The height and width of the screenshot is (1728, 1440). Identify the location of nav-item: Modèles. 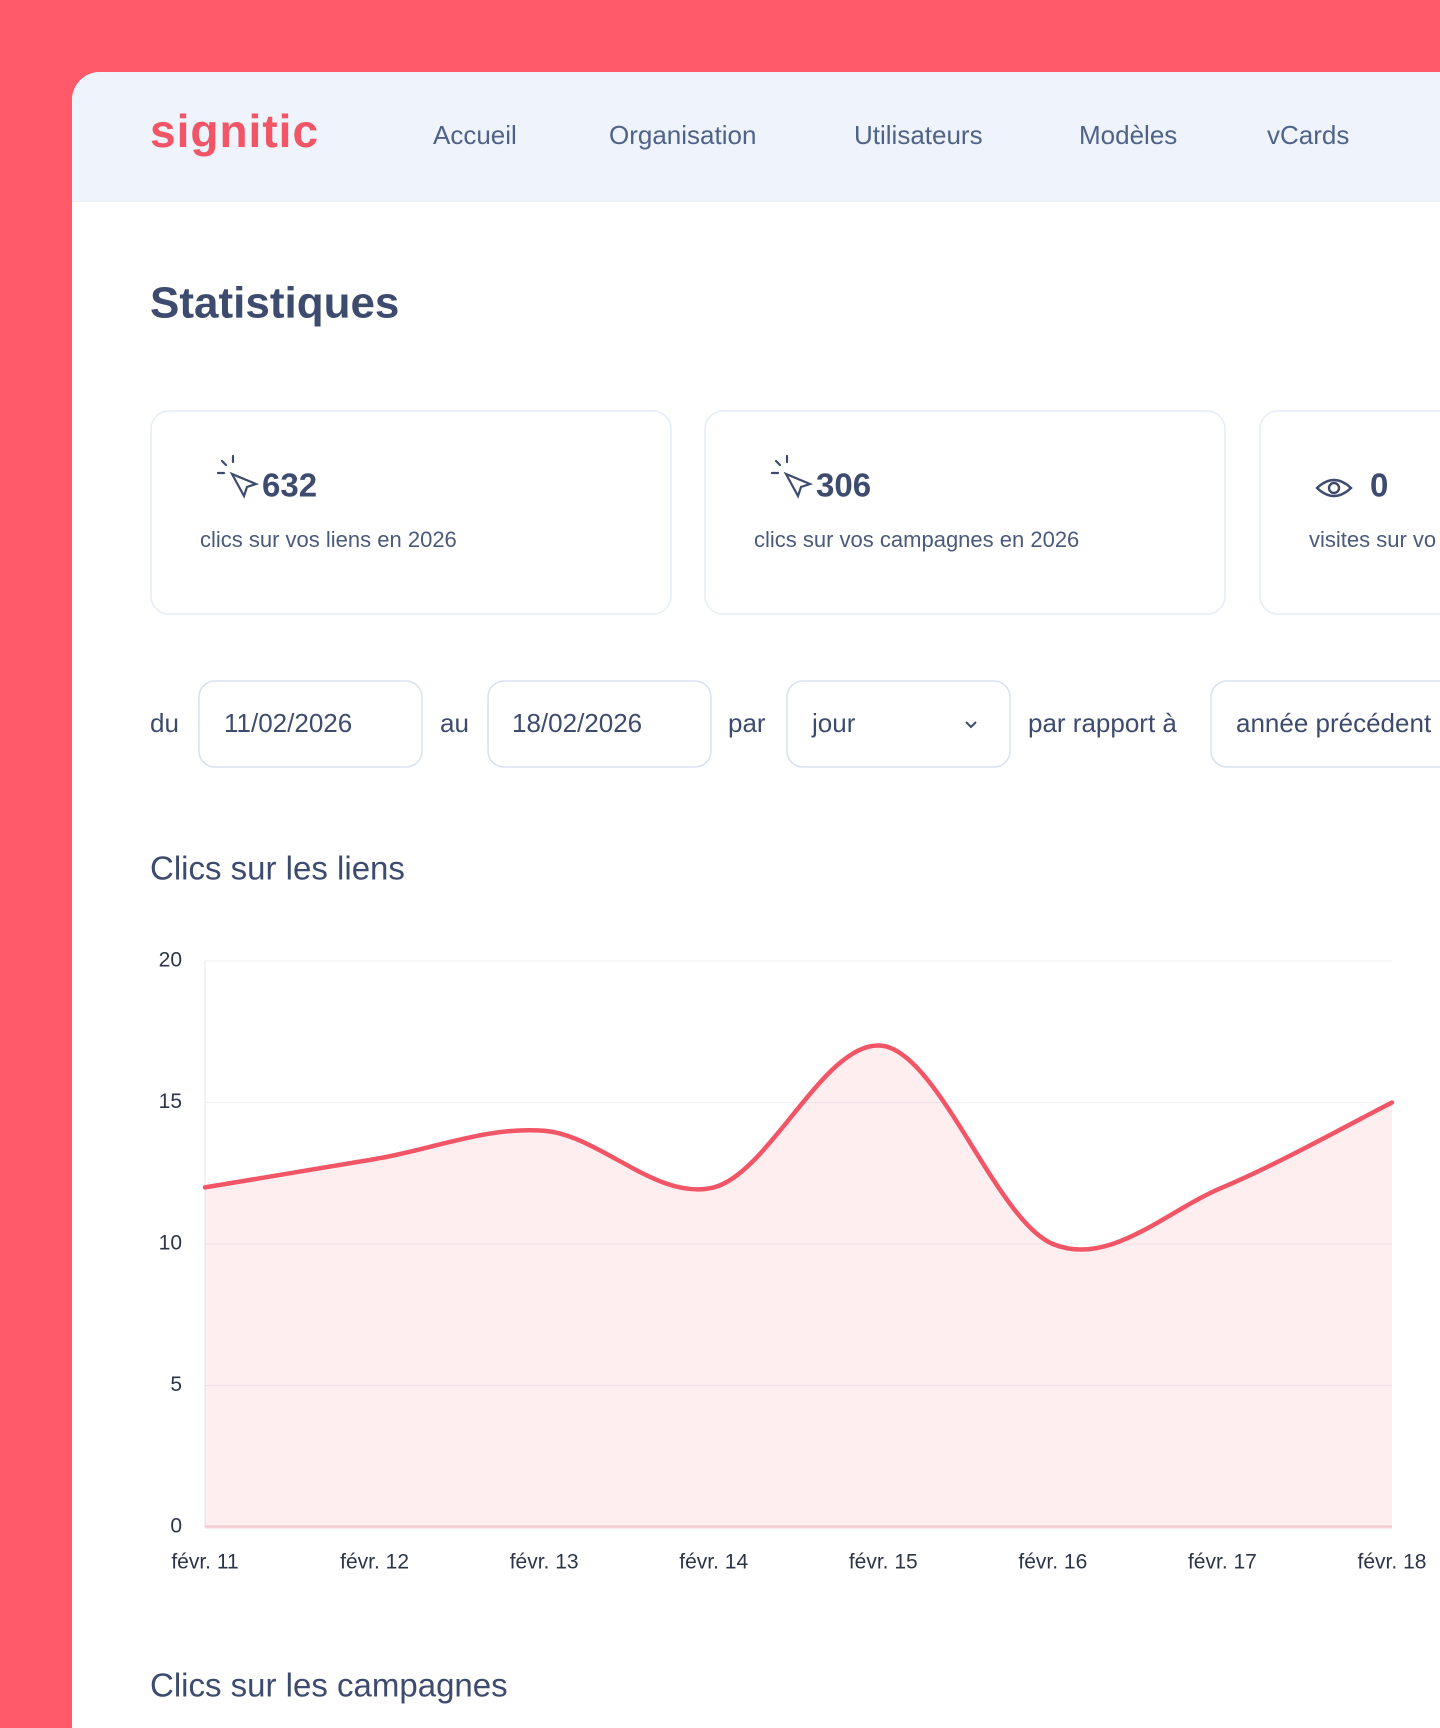
(1128, 135).